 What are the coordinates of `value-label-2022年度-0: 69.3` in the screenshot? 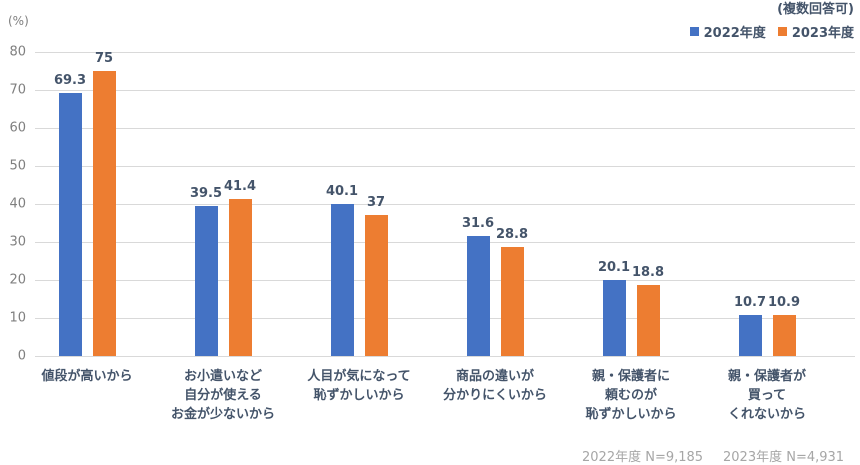 It's located at (70, 80).